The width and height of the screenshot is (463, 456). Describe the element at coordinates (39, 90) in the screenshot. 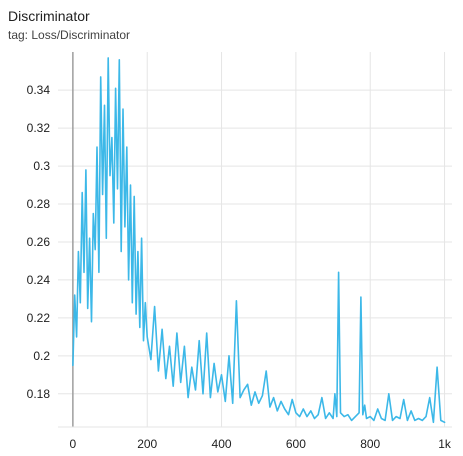

I see `y-tick-label: 0.34` at that location.